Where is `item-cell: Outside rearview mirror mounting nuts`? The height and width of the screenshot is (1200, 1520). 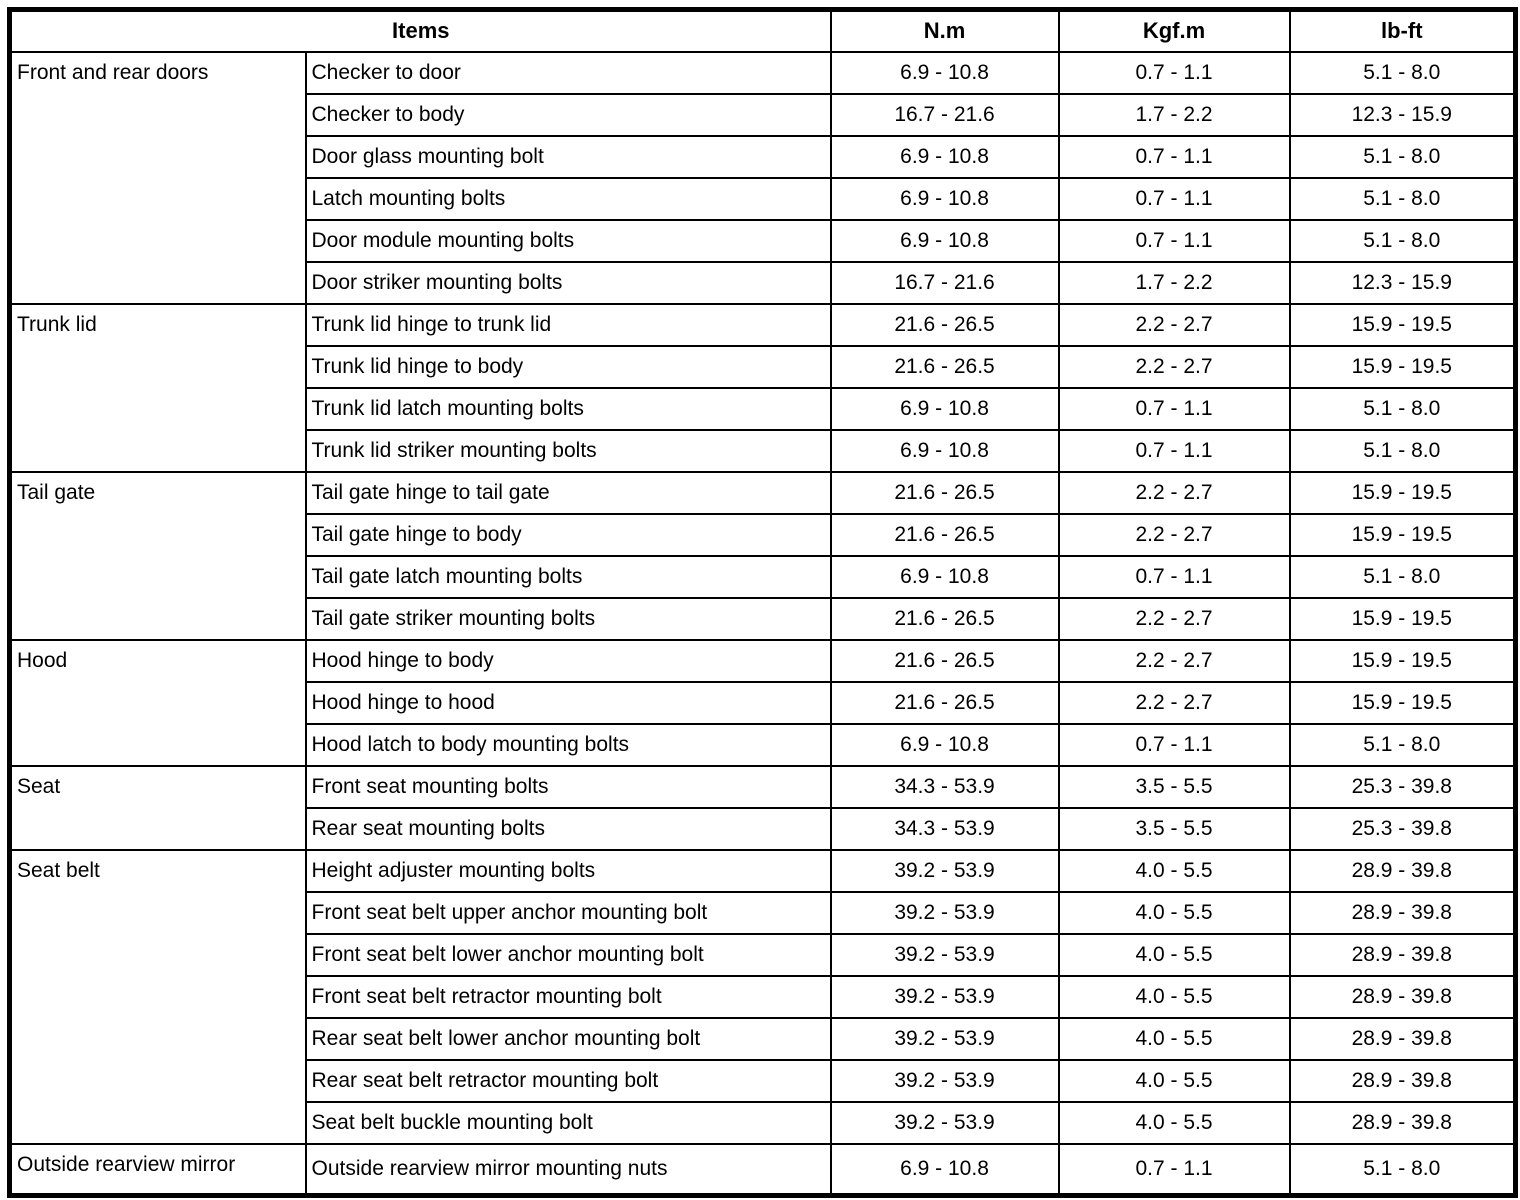 item-cell: Outside rearview mirror mounting nuts is located at coordinates (568, 1170).